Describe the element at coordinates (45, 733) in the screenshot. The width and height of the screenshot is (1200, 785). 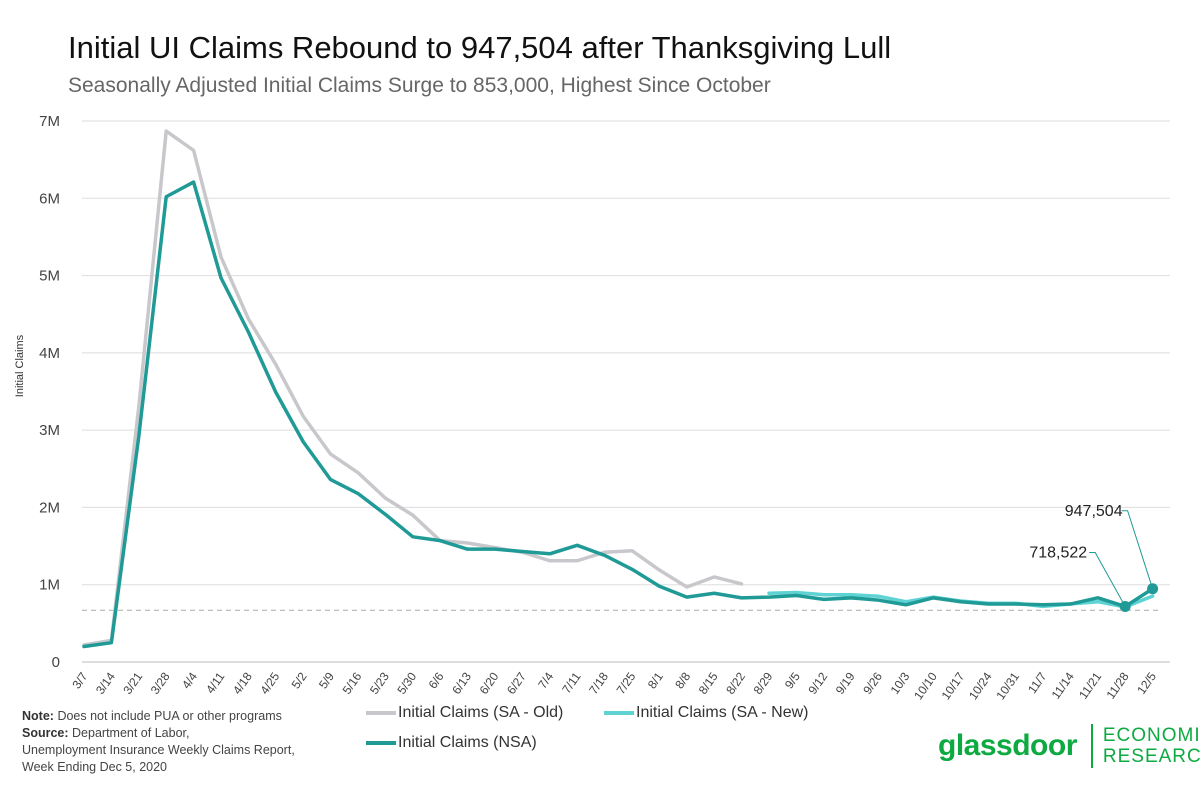
I see `source-label: Source:` at that location.